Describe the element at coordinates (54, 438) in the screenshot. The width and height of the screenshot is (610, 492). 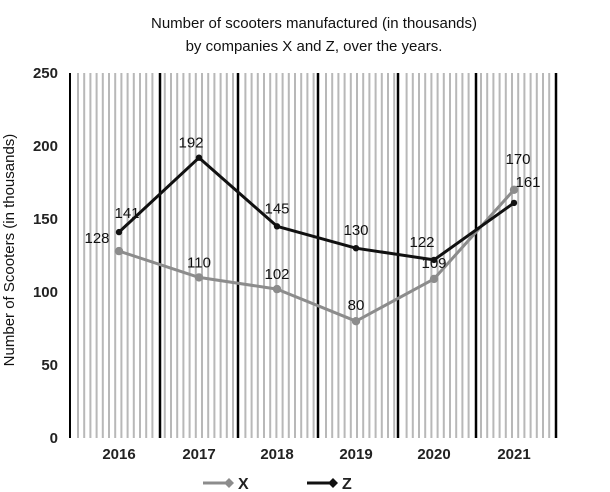
I see `y-tick-label: 0` at that location.